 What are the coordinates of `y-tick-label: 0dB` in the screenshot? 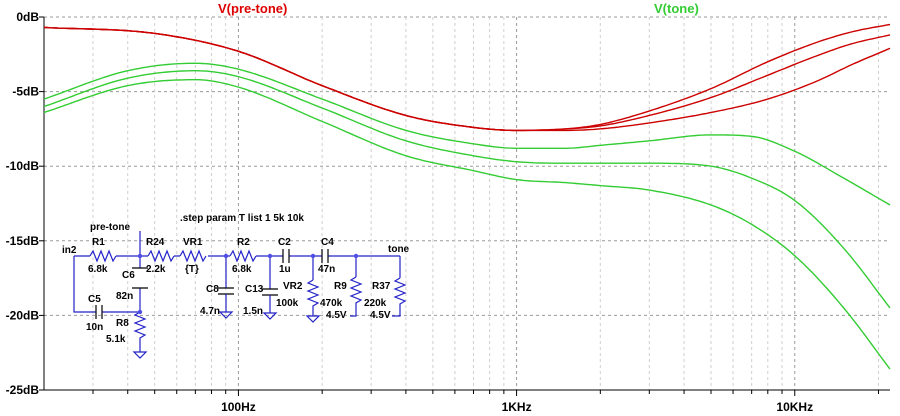 It's located at (27, 17).